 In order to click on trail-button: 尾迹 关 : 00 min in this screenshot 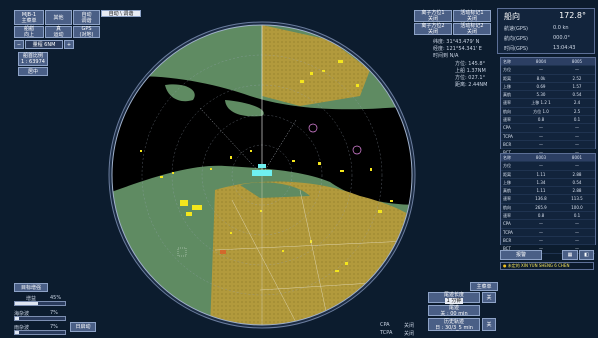, I will do `click(454, 310)`.